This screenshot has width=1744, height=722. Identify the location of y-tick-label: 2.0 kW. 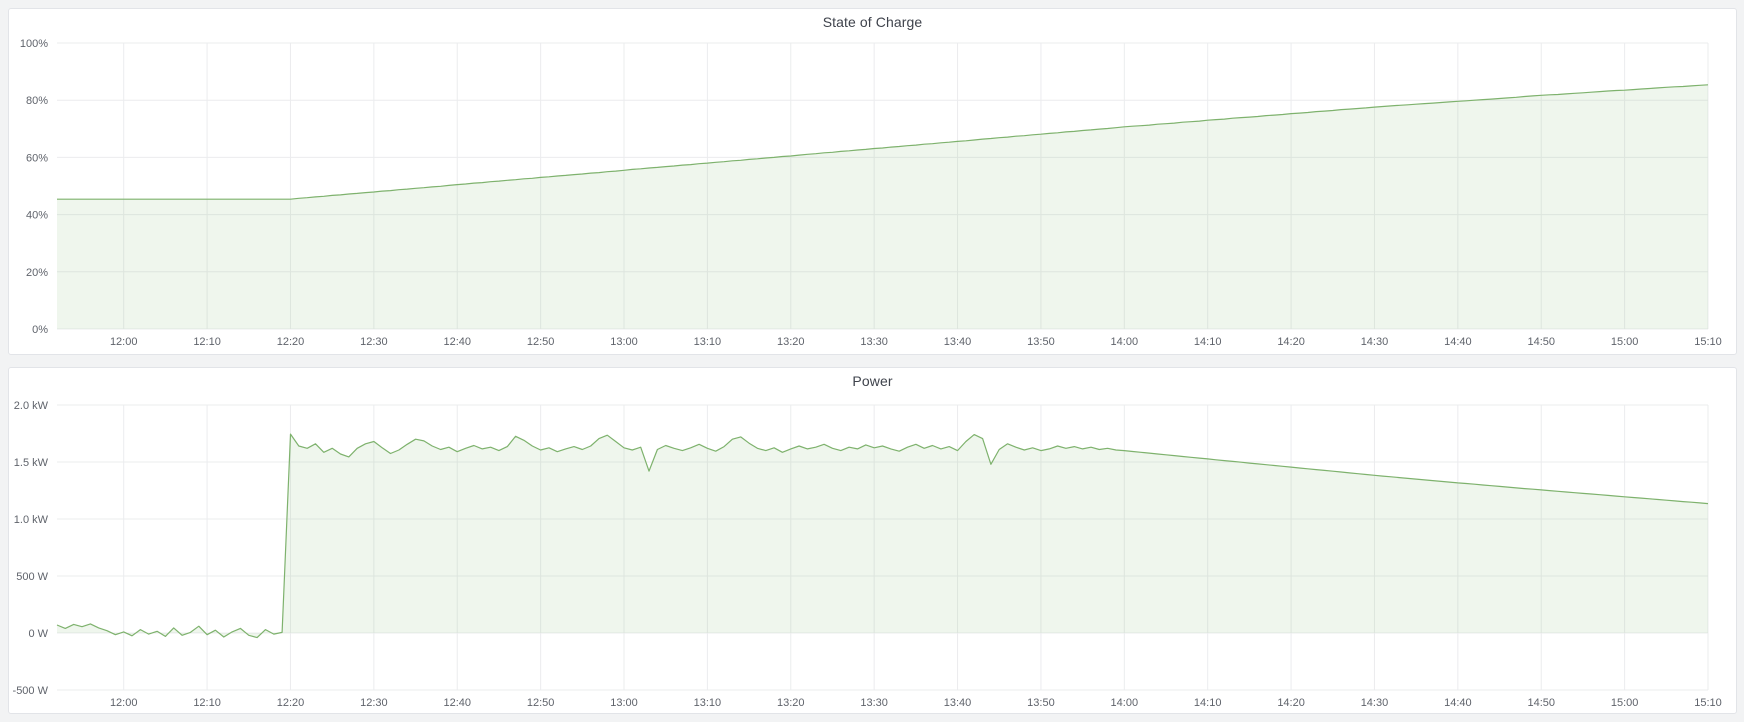
(31, 406).